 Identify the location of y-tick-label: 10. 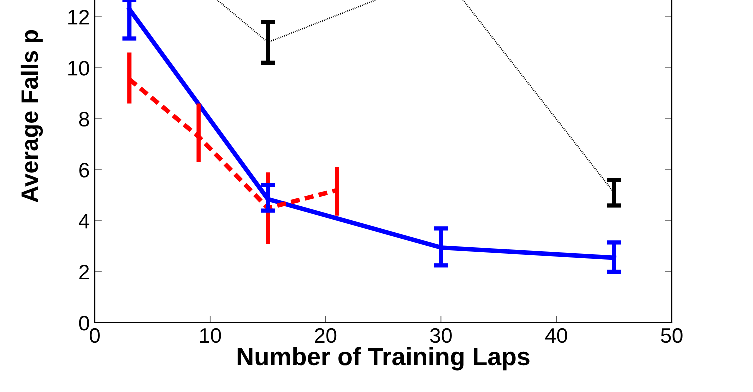
(79, 68).